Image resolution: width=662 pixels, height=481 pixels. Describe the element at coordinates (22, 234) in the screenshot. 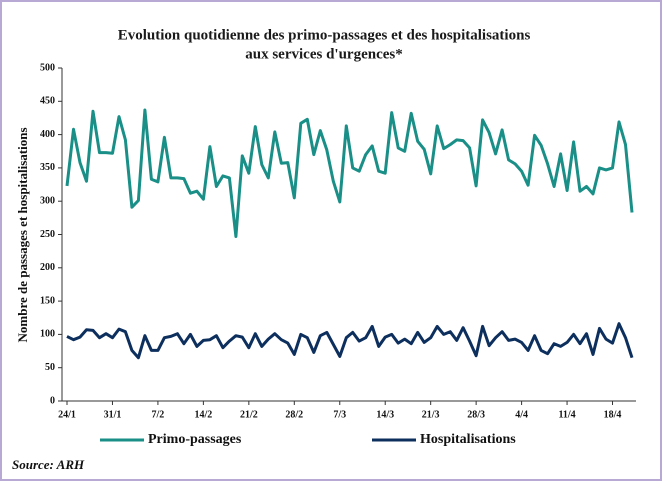

I see `y-axis-label: Nombre de passages et hospitalisations` at that location.